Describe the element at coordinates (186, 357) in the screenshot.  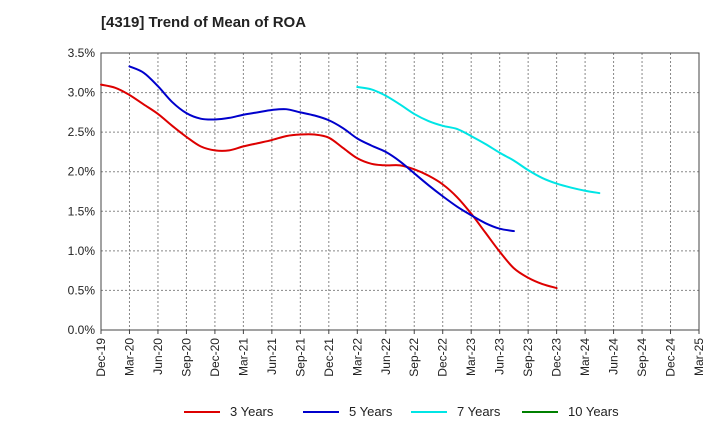
I see `x-tick-label: Sep-20` at that location.